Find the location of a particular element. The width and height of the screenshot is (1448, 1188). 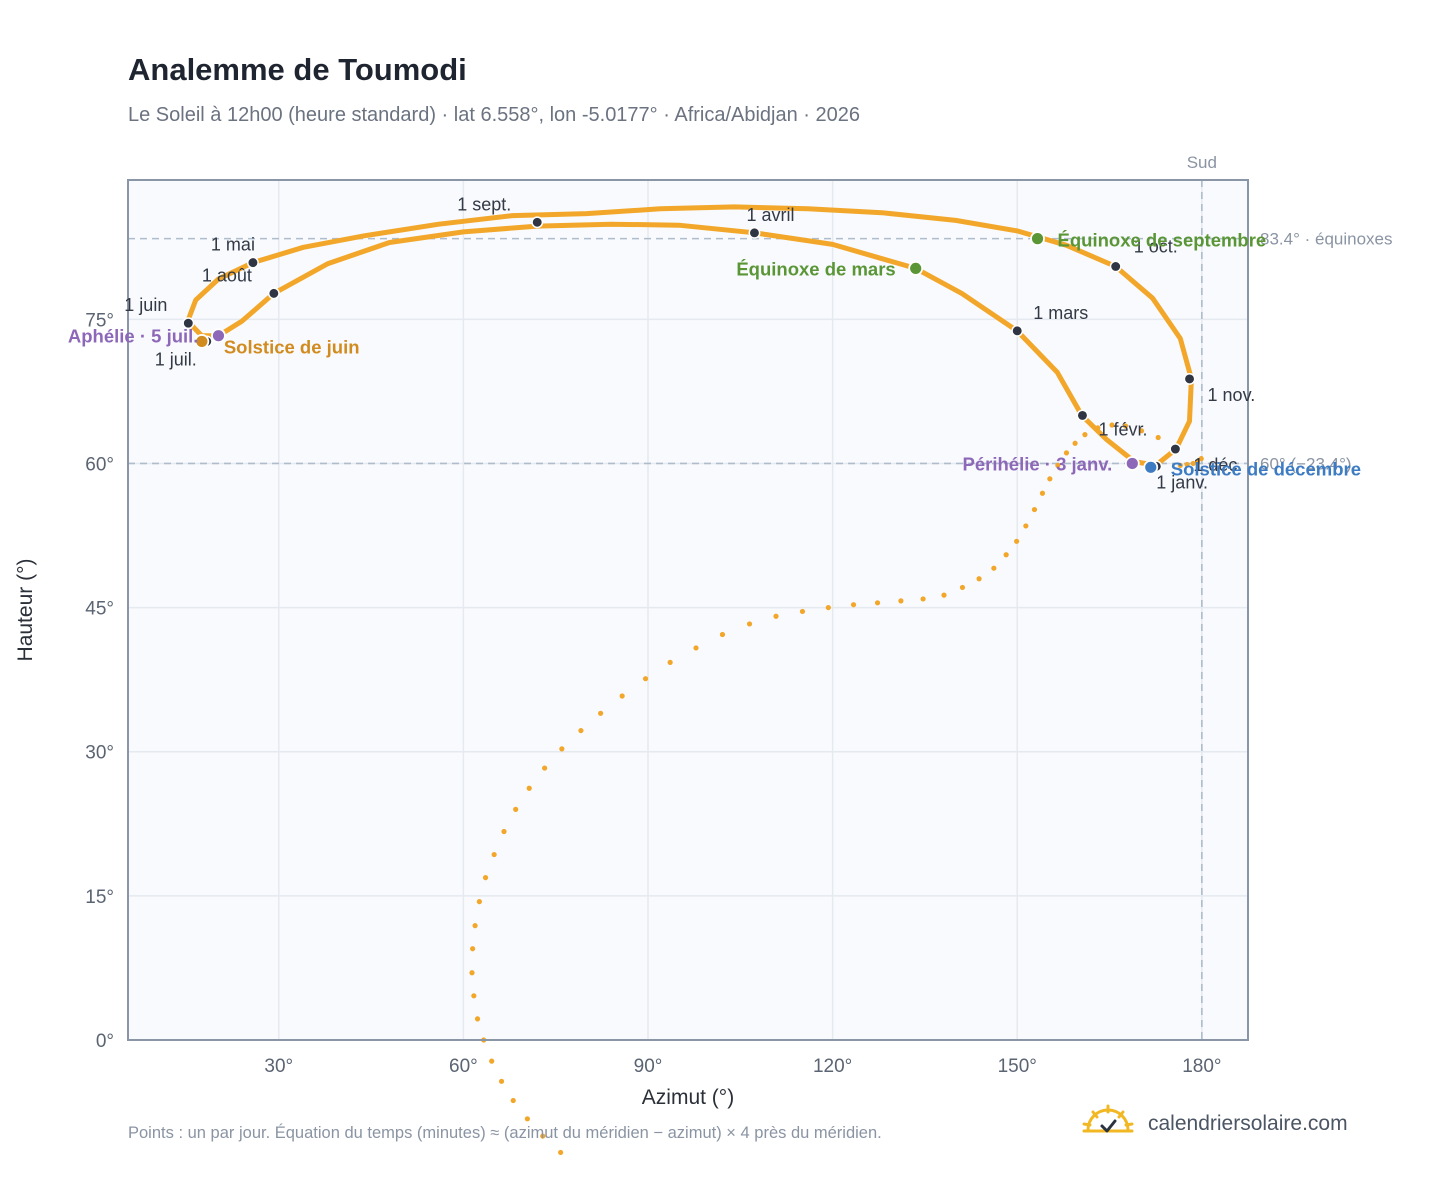

month-marker-label: 1 nov. is located at coordinates (1232, 395).